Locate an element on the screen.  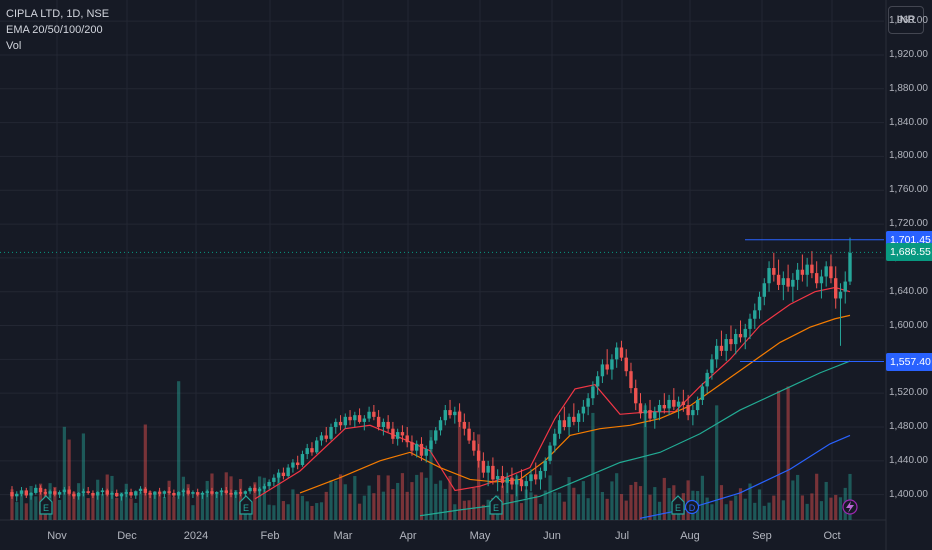
volume-indicator-label: Vol is located at coordinates (14, 46).